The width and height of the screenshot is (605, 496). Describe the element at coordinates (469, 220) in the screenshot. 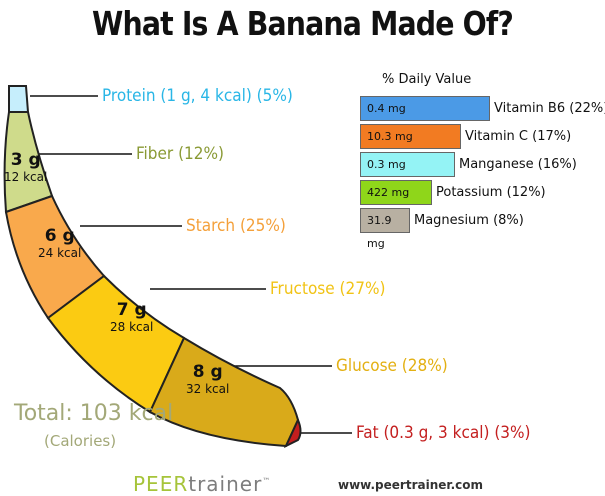

I see `dv-nutrient-name: Magnesium (8%)` at that location.